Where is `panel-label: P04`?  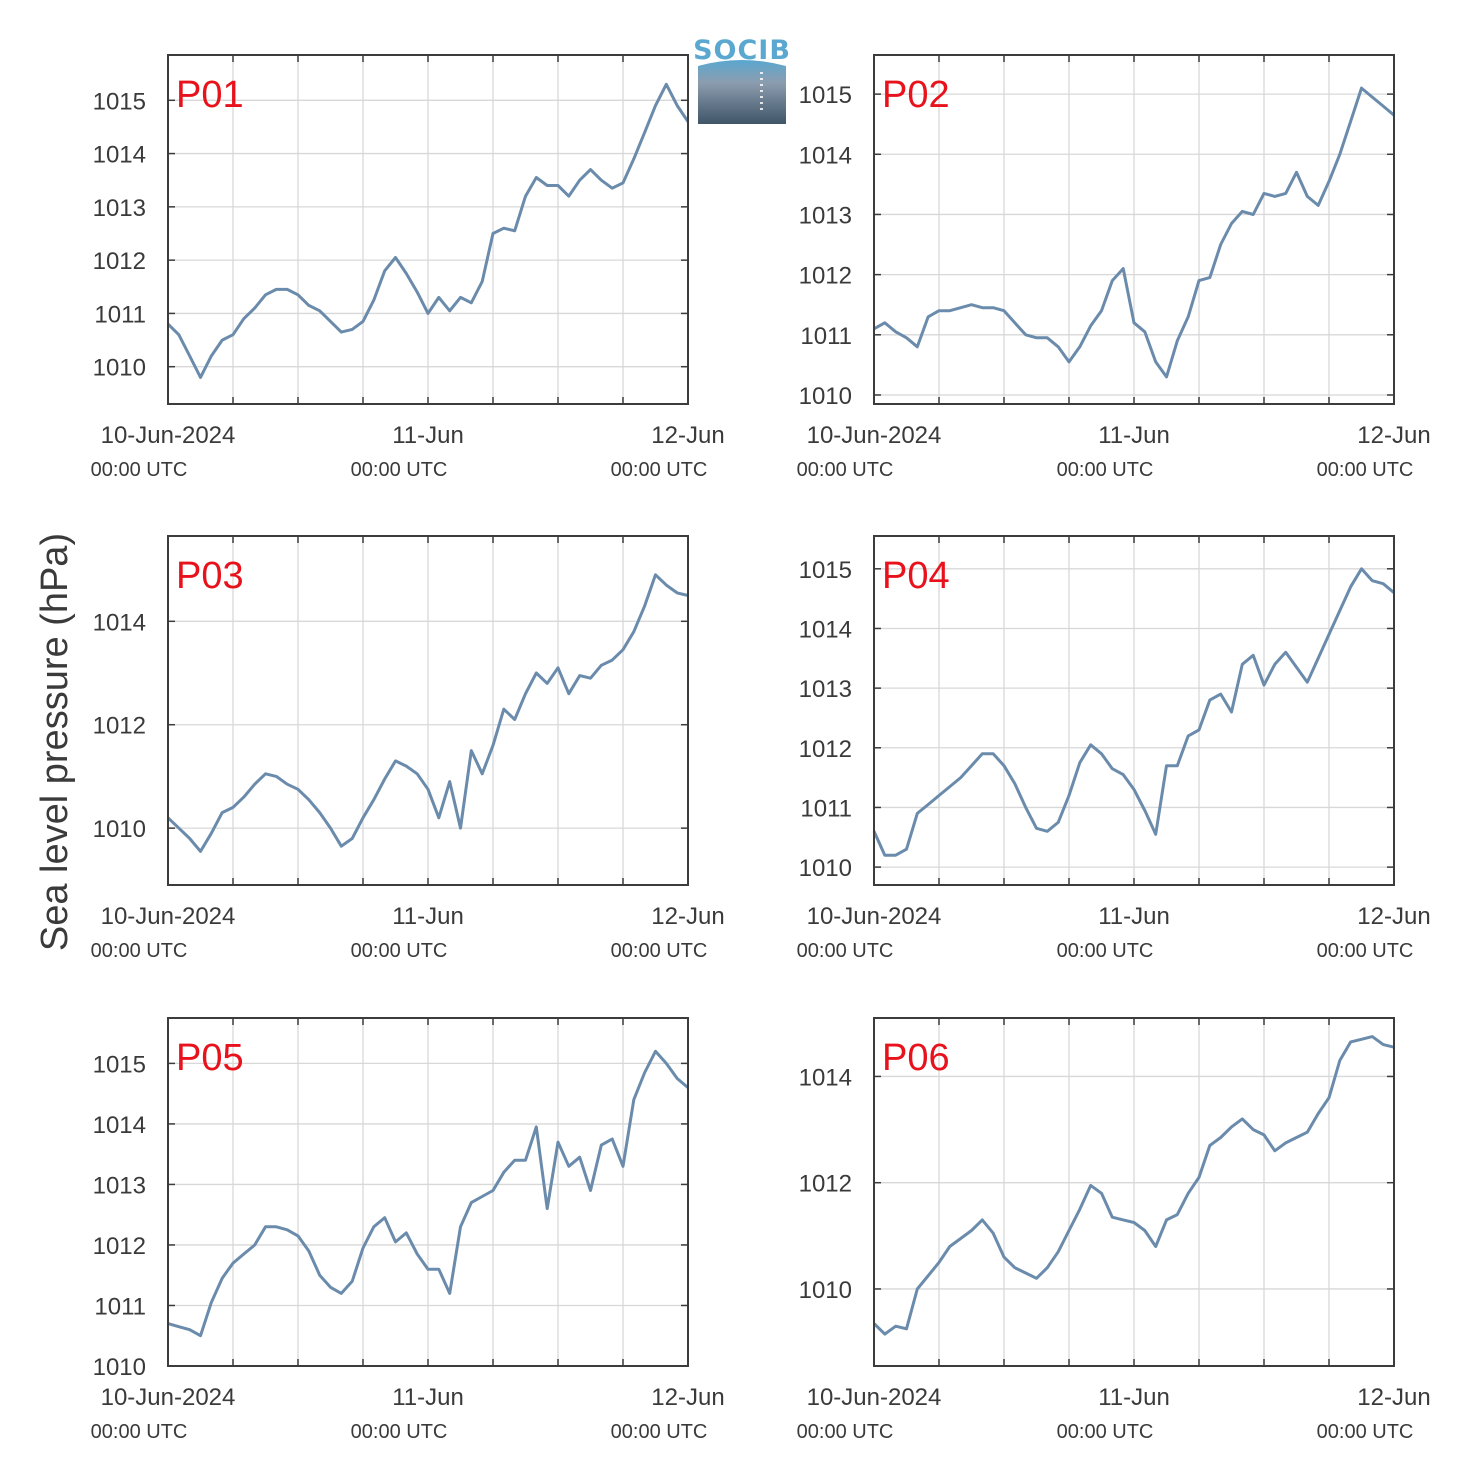 panel-label: P04 is located at coordinates (916, 576).